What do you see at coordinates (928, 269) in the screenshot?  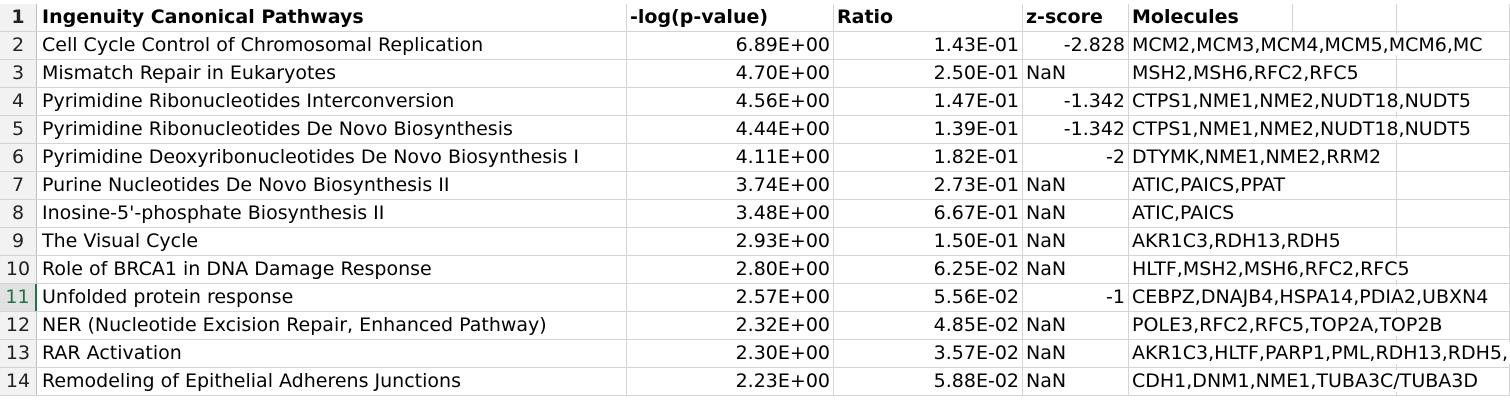 I see `ratio-cell: 6.25E-02` at bounding box center [928, 269].